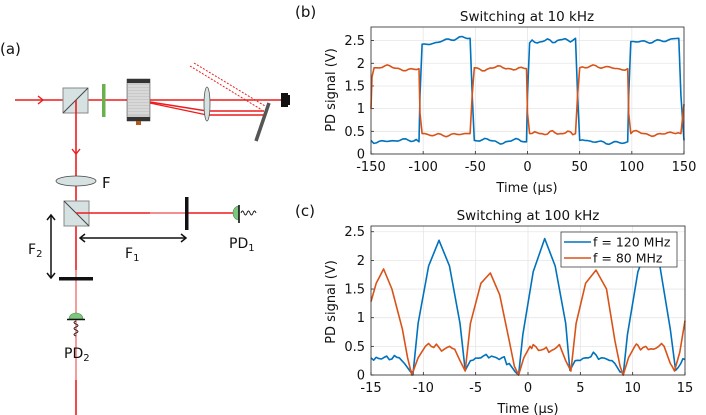  What do you see at coordinates (527, 408) in the screenshot?
I see `chart-100khz-xlabel: Time (μs)` at bounding box center [527, 408].